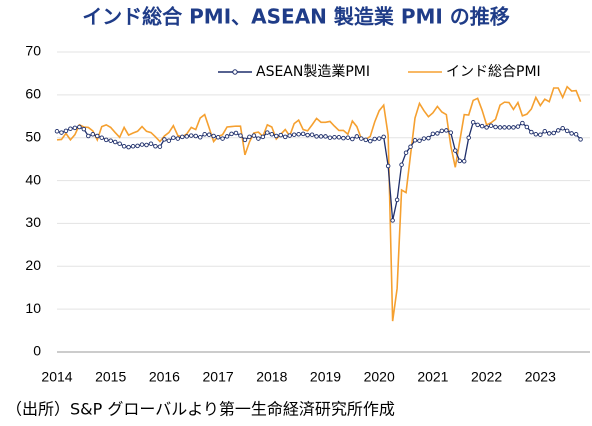 The width and height of the screenshot is (592, 426). What do you see at coordinates (164, 377) in the screenshot?
I see `x-tick-label: 2016` at bounding box center [164, 377].